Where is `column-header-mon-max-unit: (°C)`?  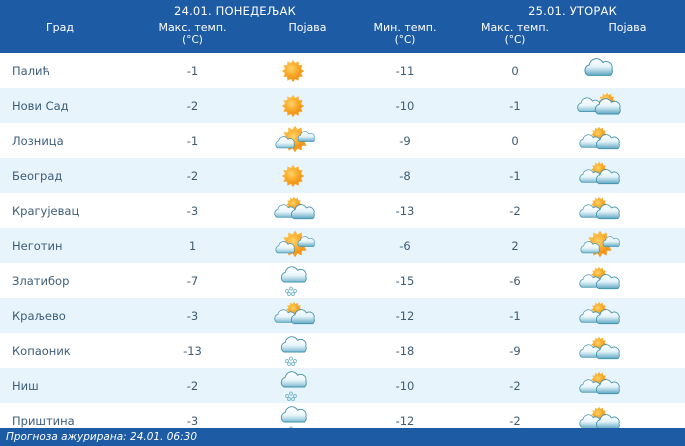 column-header-mon-max-unit: (°C) is located at coordinates (192, 40).